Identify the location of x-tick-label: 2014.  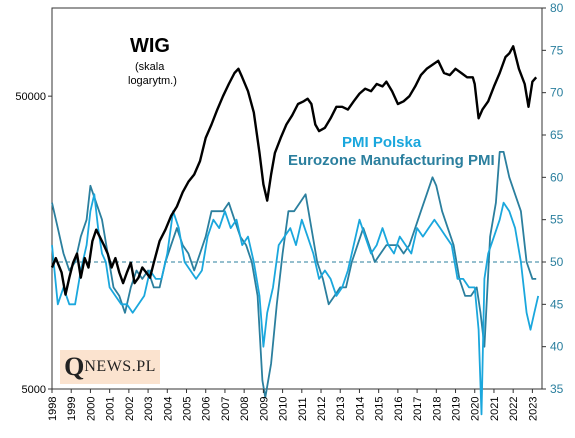
(360, 409).